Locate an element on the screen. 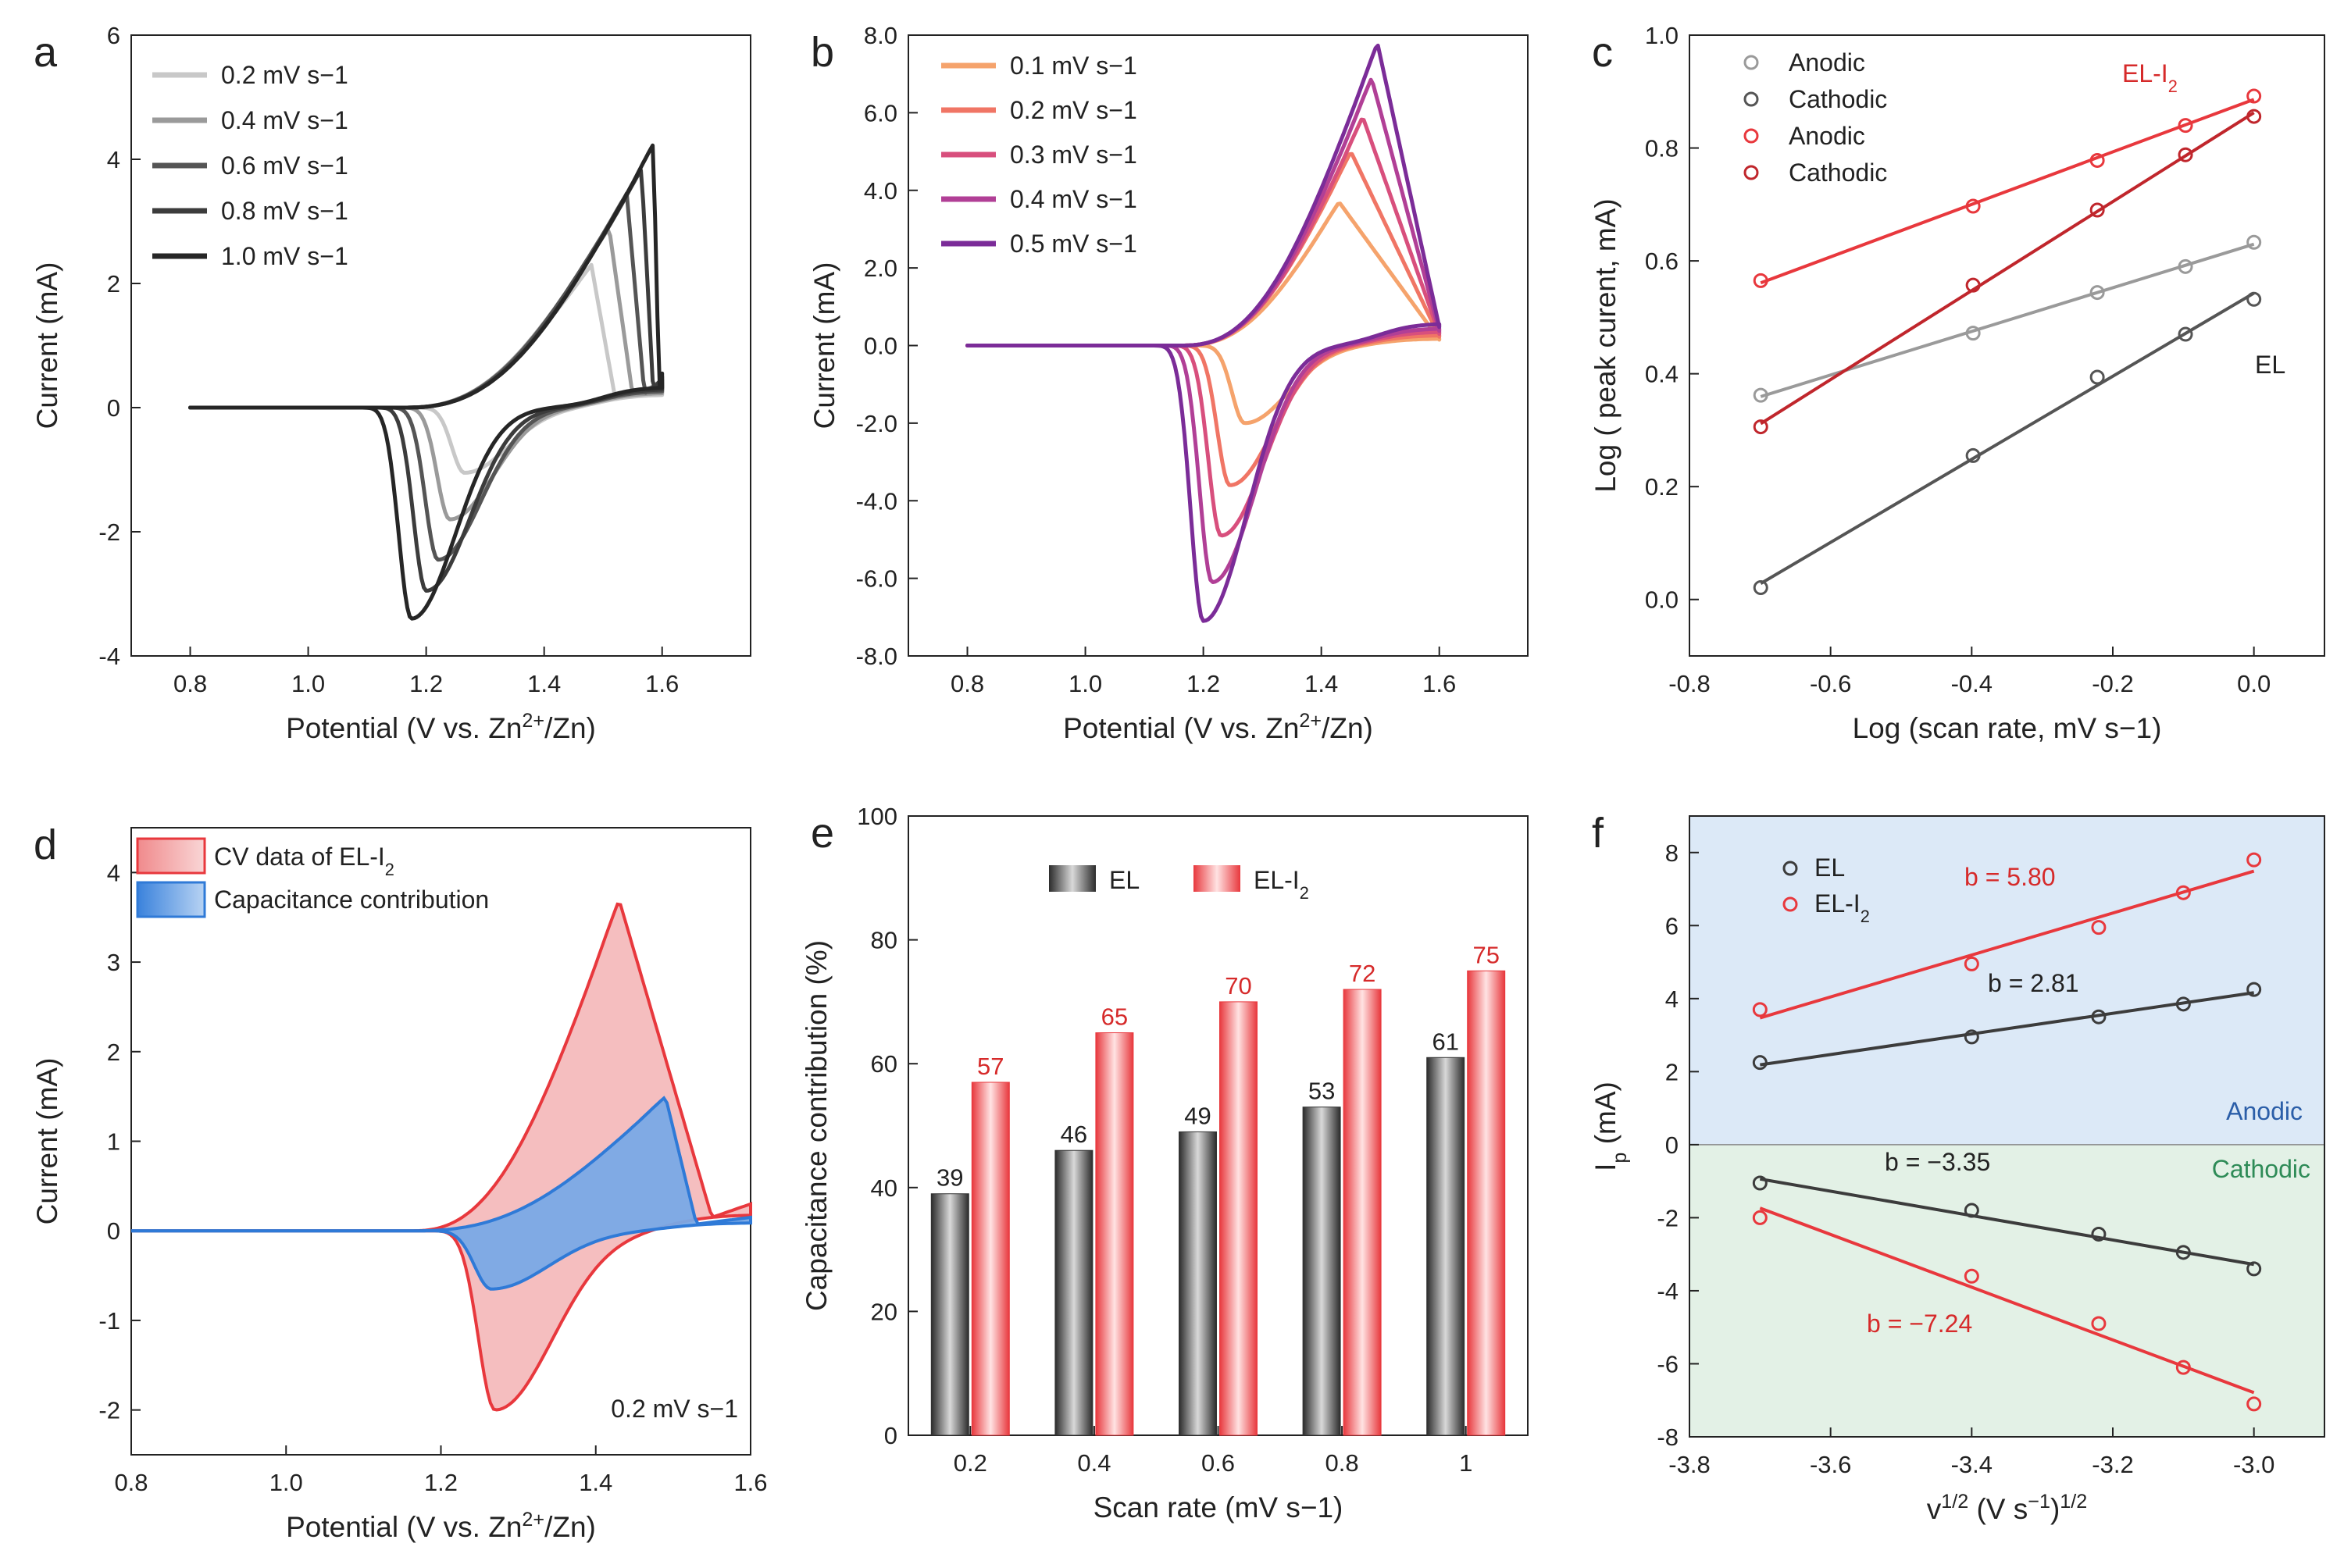 The width and height of the screenshot is (2344, 1568). x-tick-label-f: -3.0 is located at coordinates (2253, 1464).